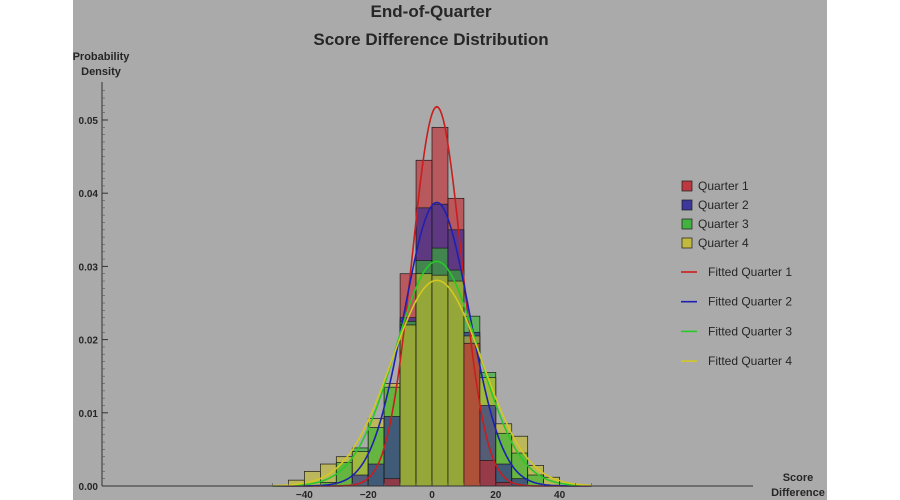  Describe the element at coordinates (560, 495) in the screenshot. I see `x-tick-label: 40` at that location.